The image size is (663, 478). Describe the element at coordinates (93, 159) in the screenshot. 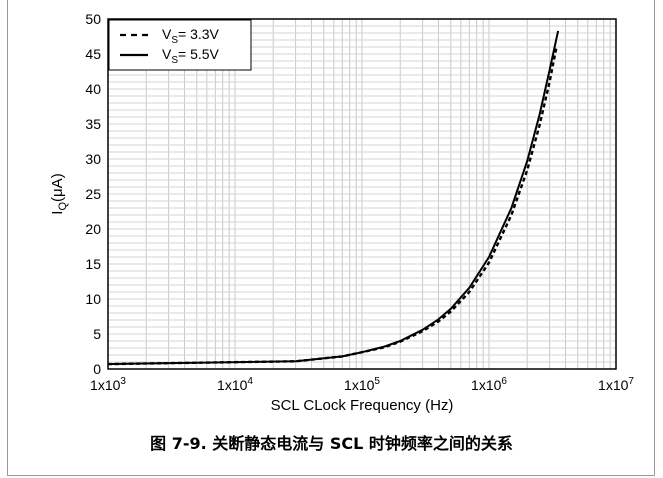

I see `y-tick-label: 30` at that location.